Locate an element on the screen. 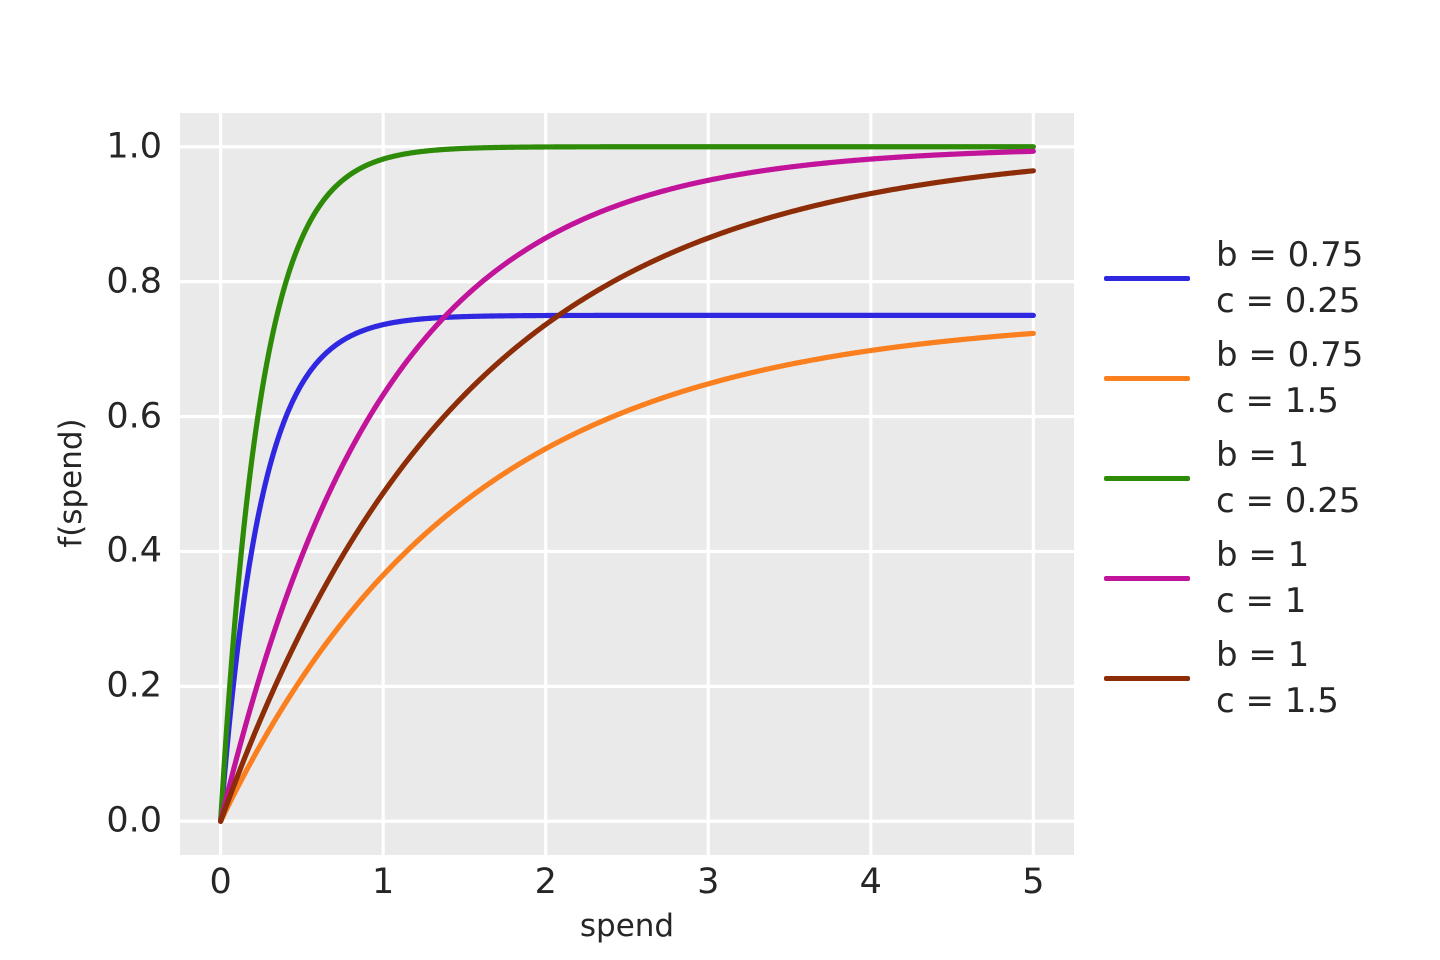  x-tick-label: 2 is located at coordinates (545, 882).